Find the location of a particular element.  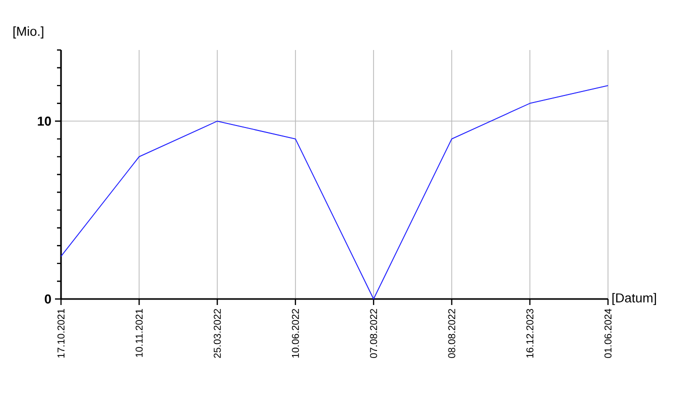

y-tick-label: 10 is located at coordinates (44, 121).